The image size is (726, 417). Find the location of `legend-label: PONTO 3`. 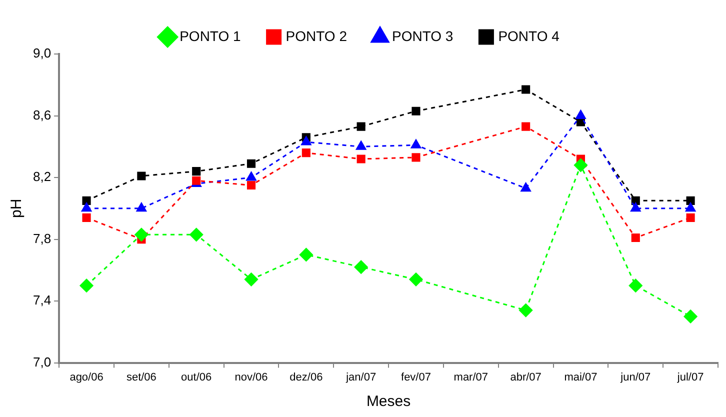

legend-label: PONTO 3 is located at coordinates (423, 36).